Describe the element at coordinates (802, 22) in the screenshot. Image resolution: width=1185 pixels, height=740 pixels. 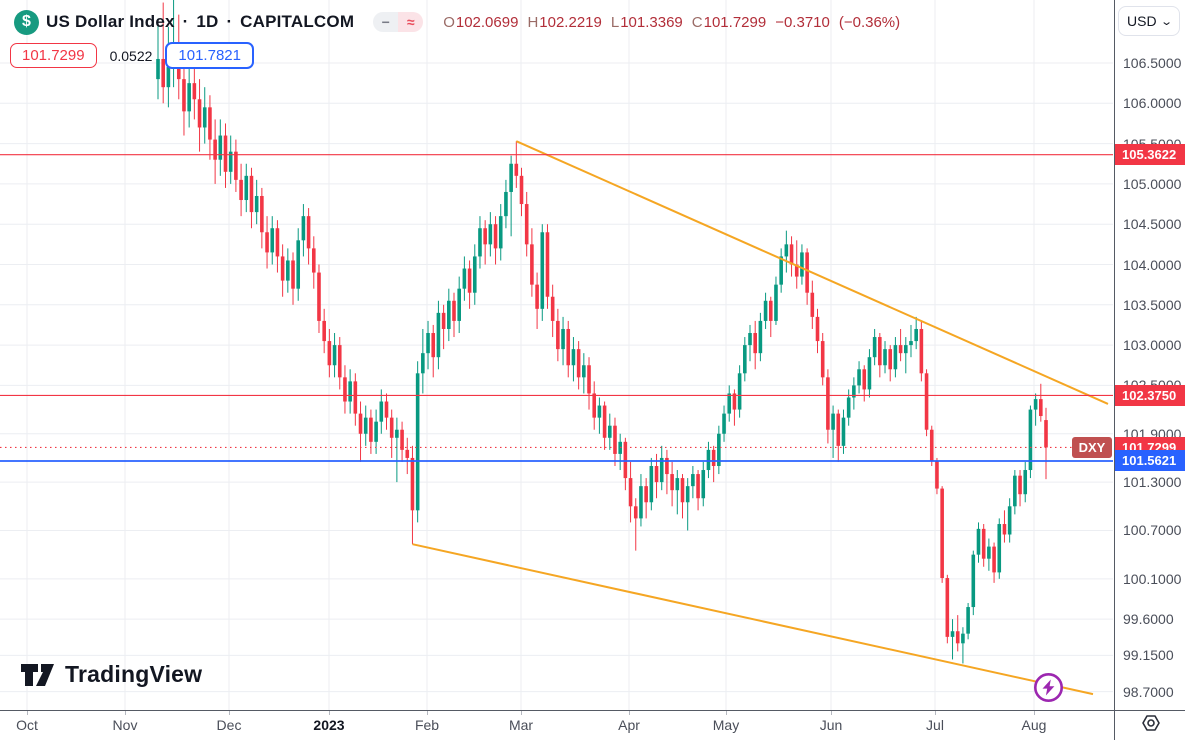
I see `change-value: −0.3710` at that location.